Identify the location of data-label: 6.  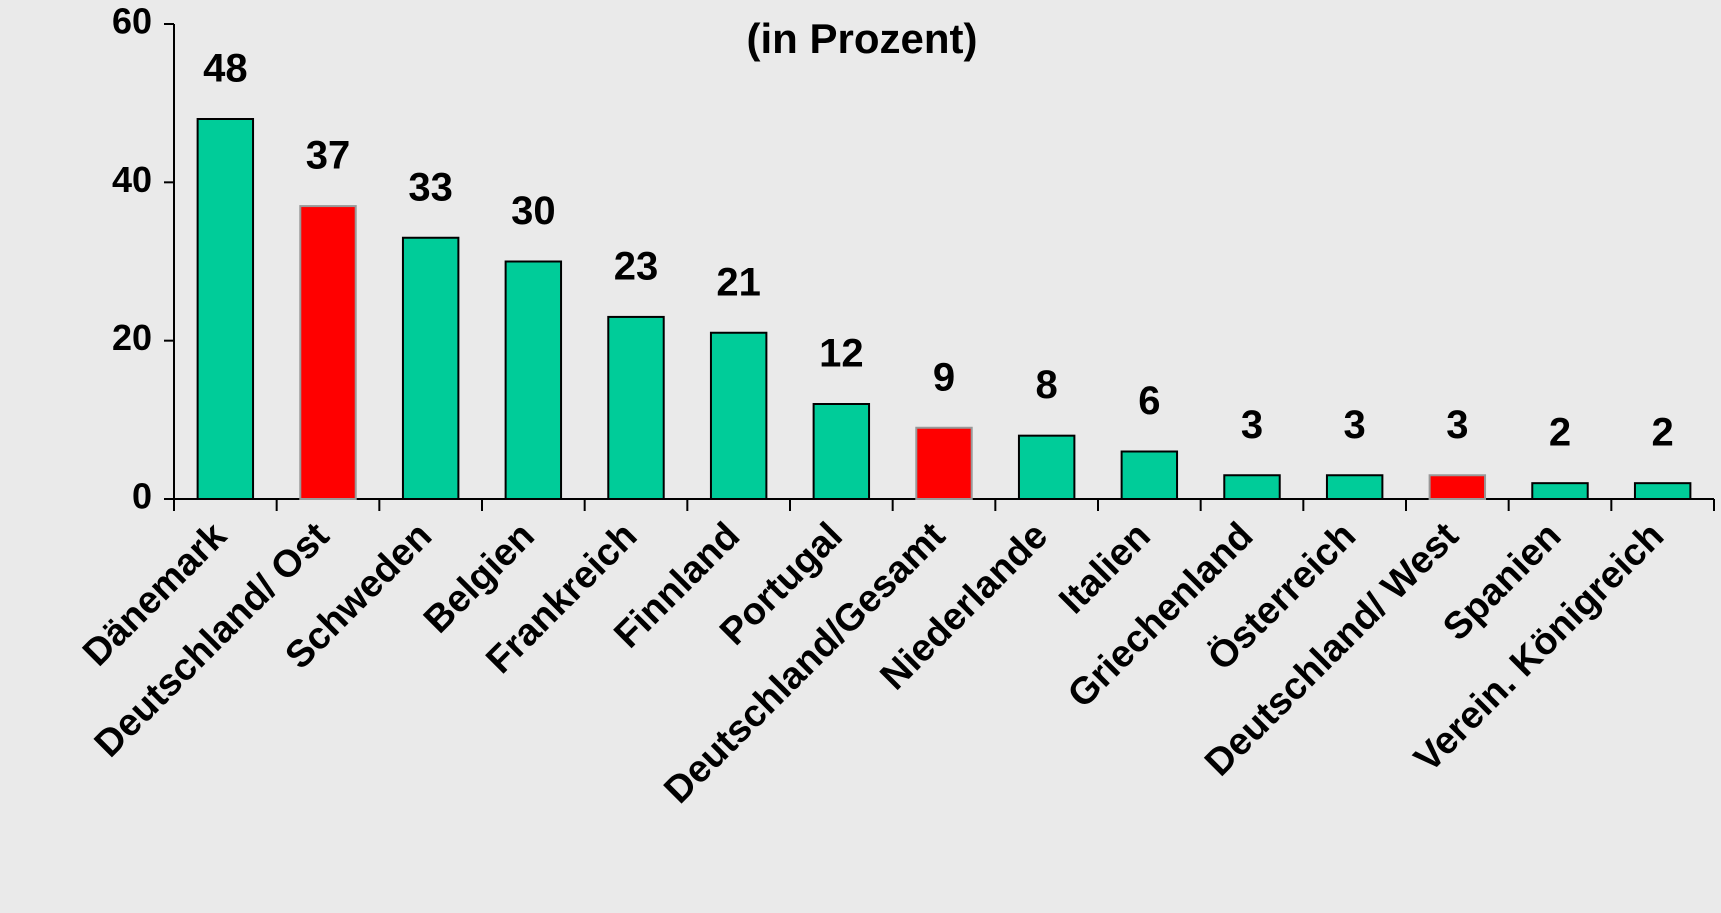
(1149, 401).